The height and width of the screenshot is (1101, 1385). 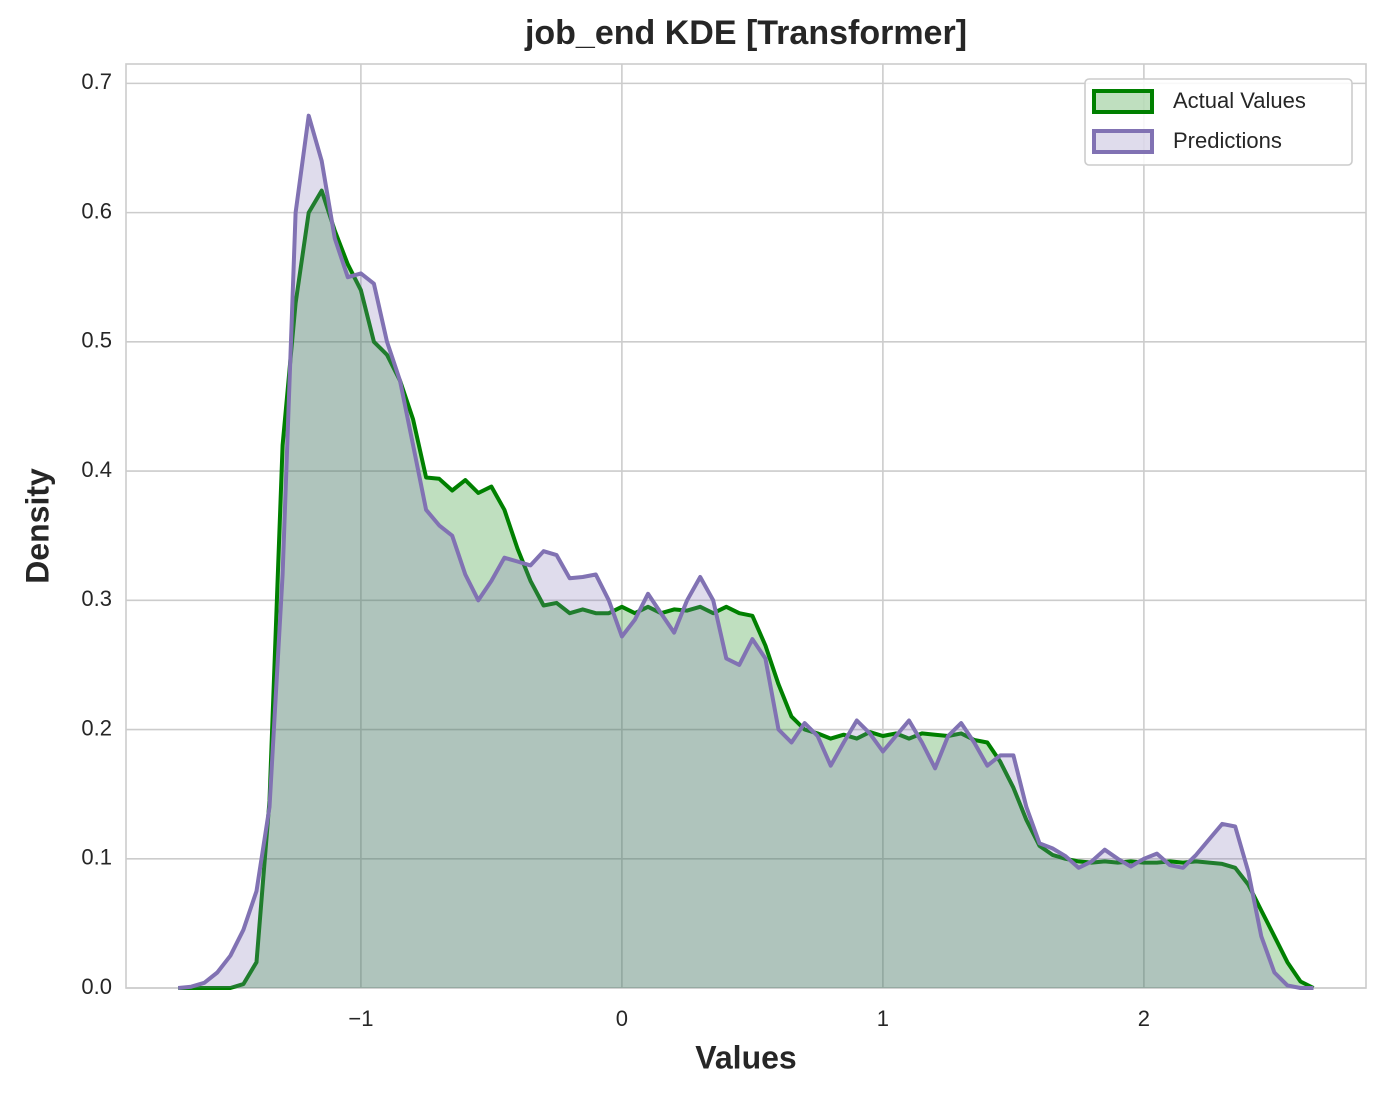 What do you see at coordinates (745, 33) in the screenshot?
I see `chart-title: job_end KDE [Transformer]` at bounding box center [745, 33].